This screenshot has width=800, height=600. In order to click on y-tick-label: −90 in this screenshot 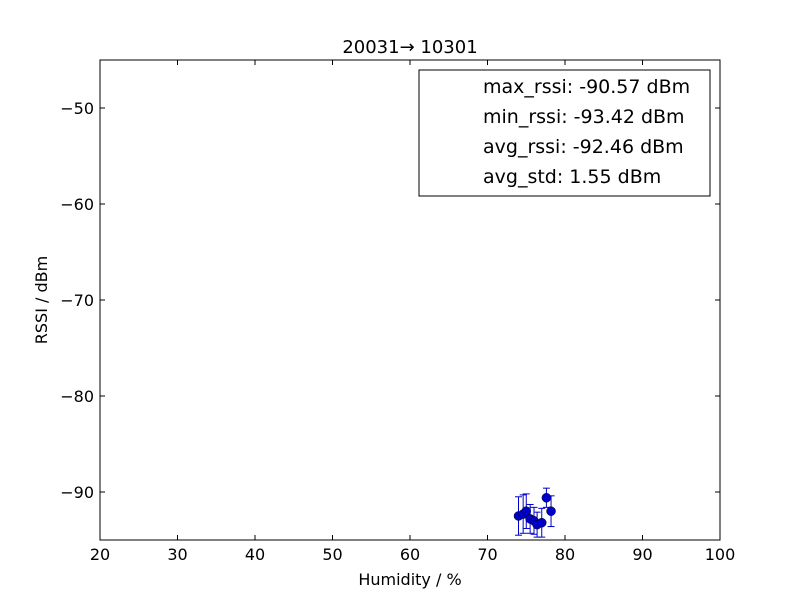, I will do `click(77, 492)`.